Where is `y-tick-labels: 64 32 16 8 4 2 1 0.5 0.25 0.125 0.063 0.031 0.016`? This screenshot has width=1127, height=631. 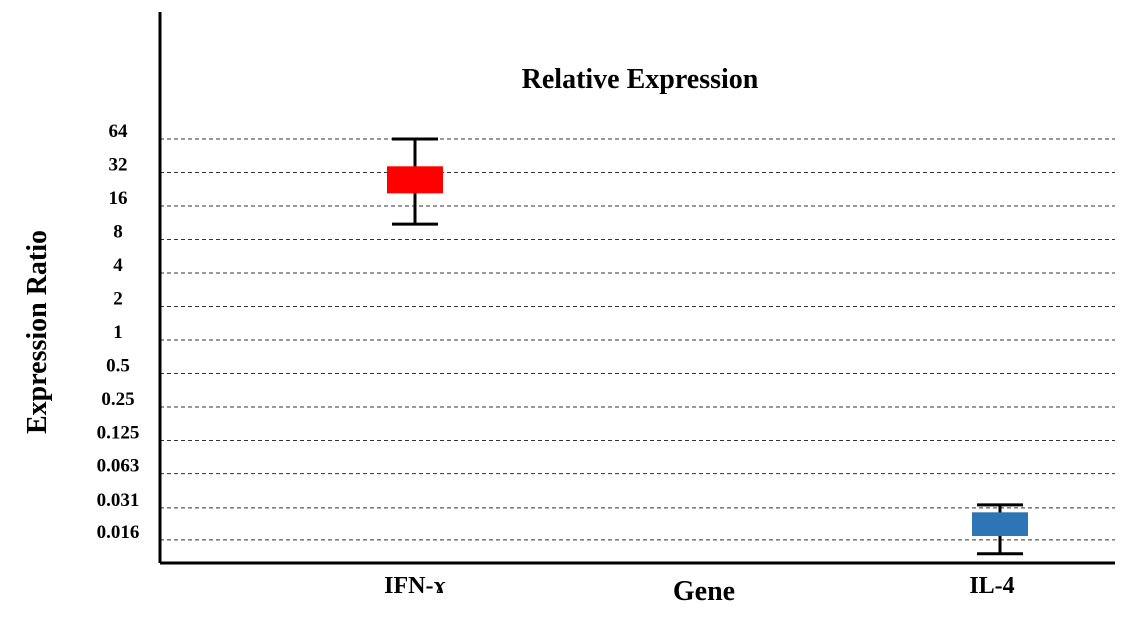
y-tick-labels: 64 32 16 8 4 2 1 0.5 0.25 0.125 0.063 0.031 0.016 is located at coordinates (118, 332).